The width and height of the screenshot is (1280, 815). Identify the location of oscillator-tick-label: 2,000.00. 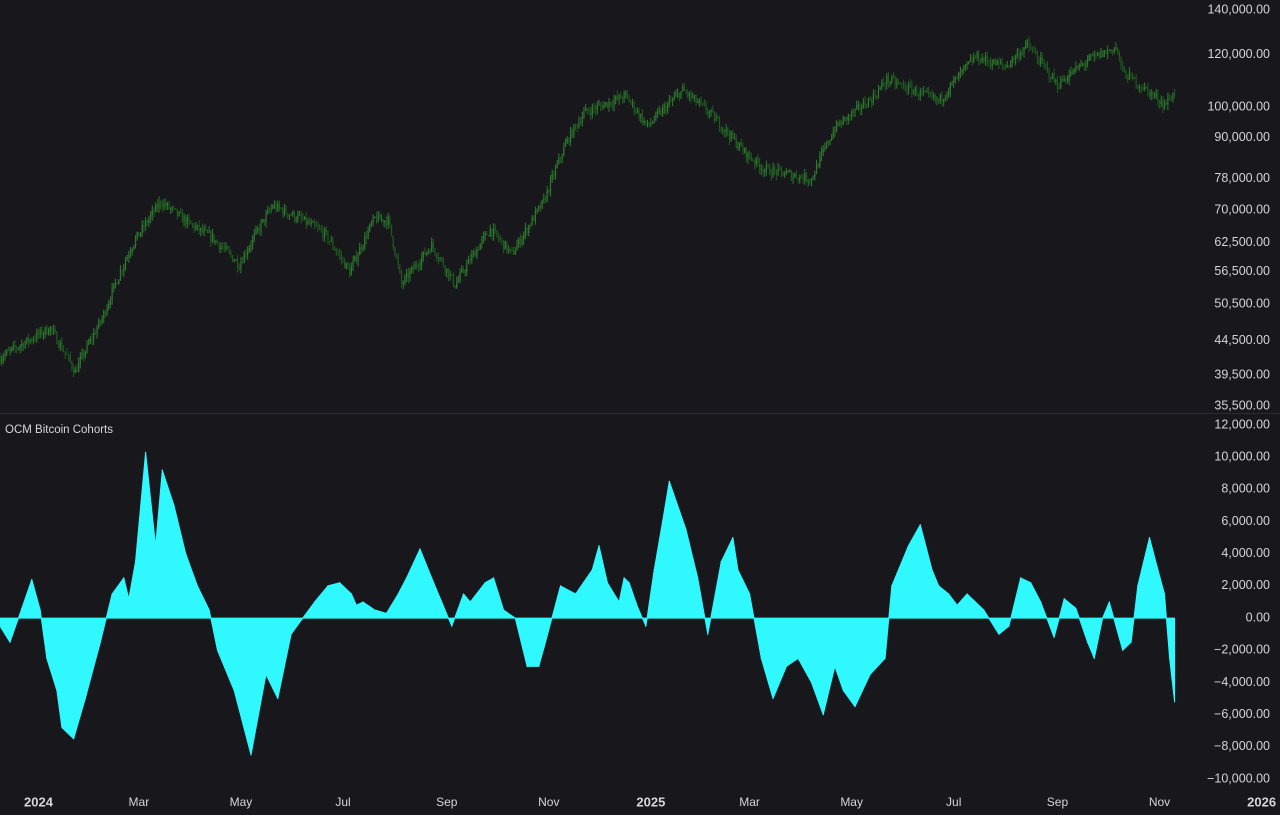
(1245, 585).